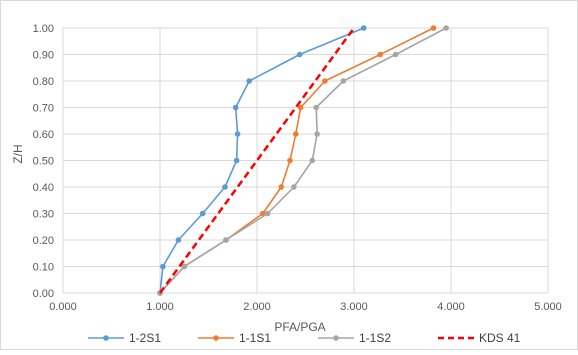 This screenshot has width=578, height=355. I want to click on legend-item: 1-1S2, so click(354, 338).